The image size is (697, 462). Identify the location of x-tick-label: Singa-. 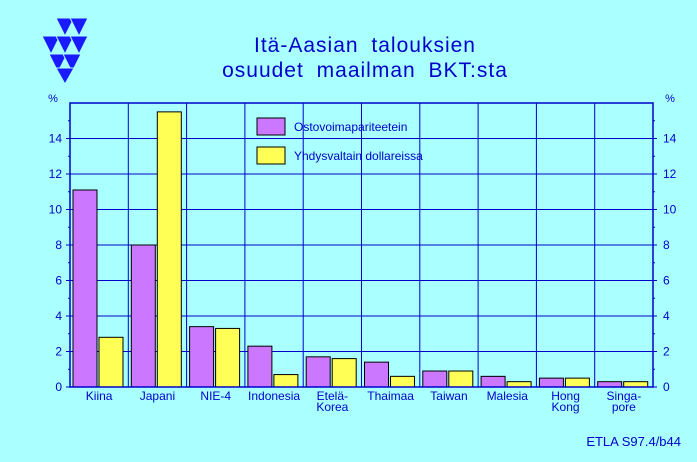
(624, 396).